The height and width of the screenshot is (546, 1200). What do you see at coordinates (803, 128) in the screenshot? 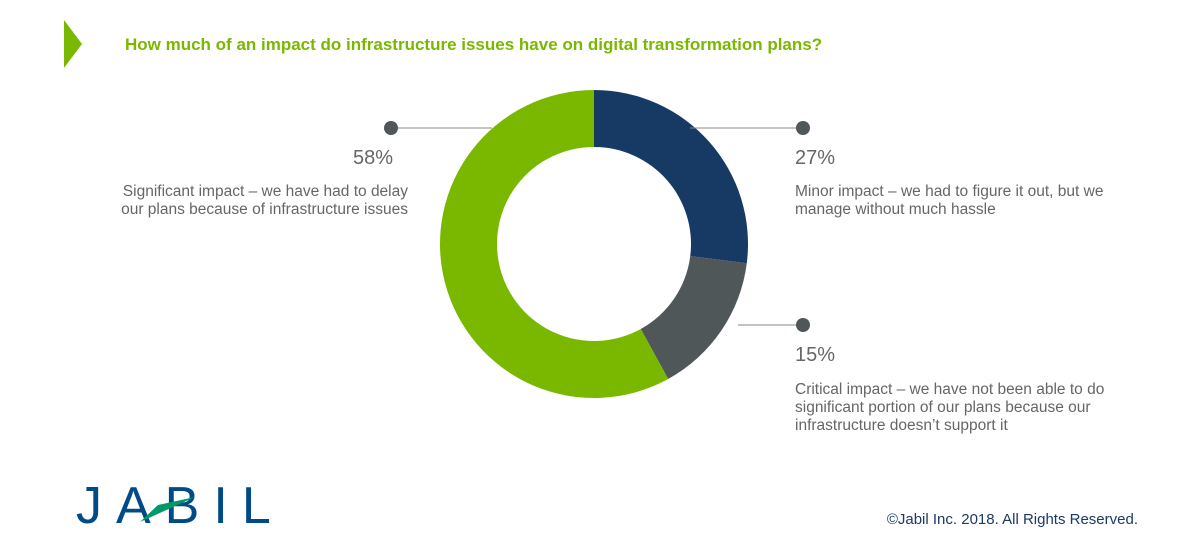
I see `marker-dot-minor` at bounding box center [803, 128].